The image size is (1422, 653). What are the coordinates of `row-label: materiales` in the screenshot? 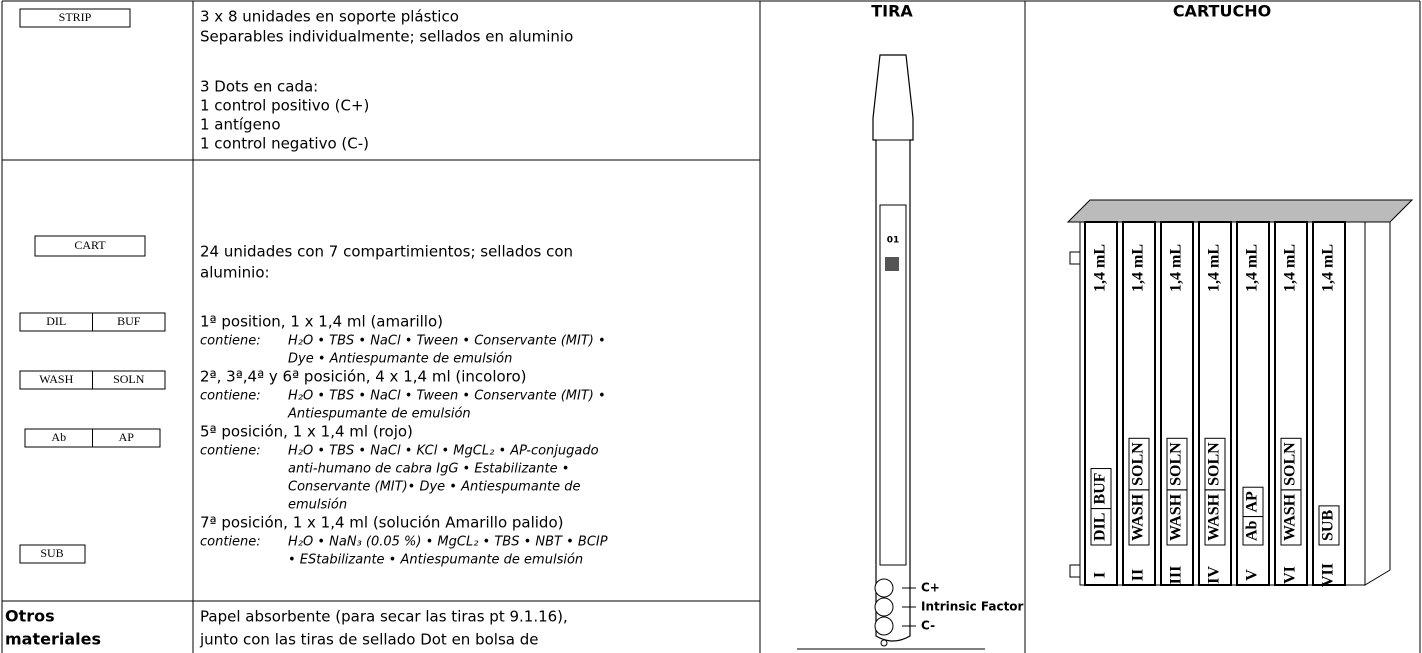 It's located at (53, 639).